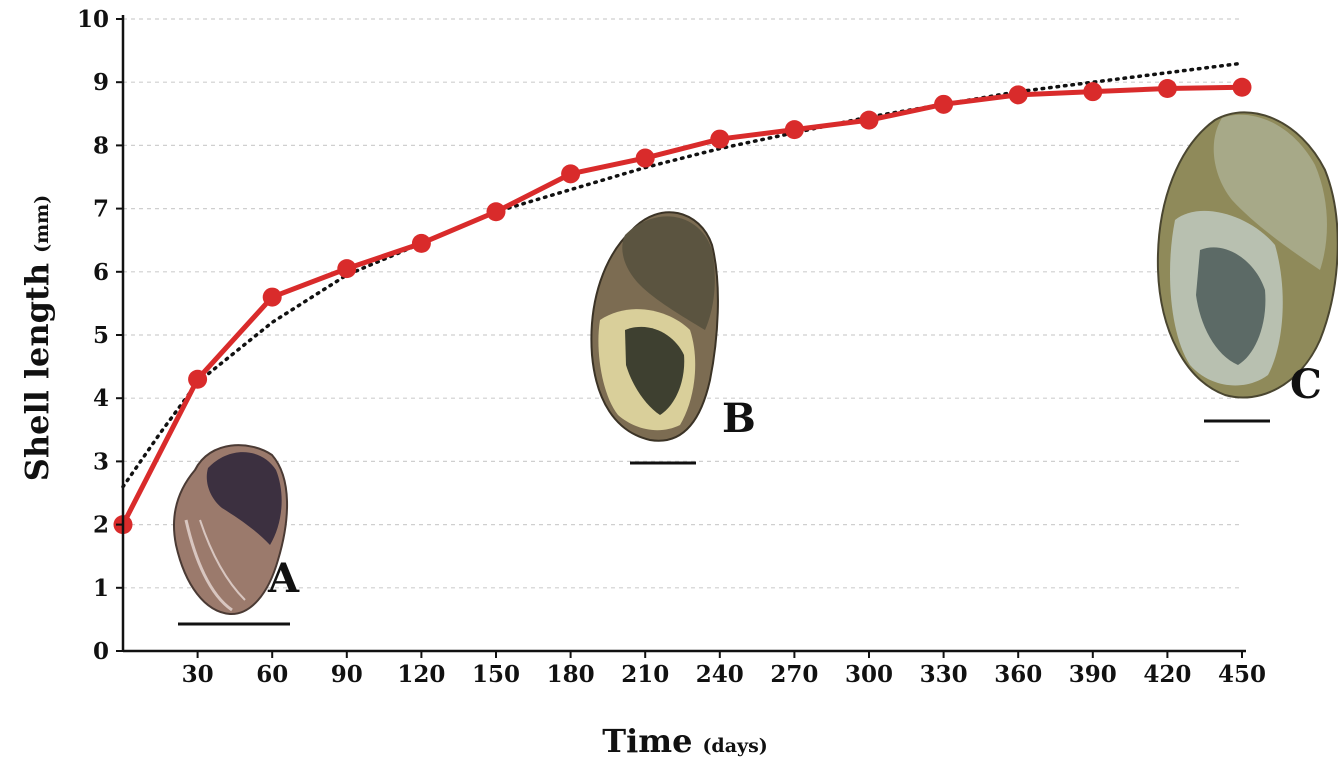 This screenshot has width=1338, height=757. Describe the element at coordinates (283, 578) in the screenshot. I see `panel-label-a: A` at that location.